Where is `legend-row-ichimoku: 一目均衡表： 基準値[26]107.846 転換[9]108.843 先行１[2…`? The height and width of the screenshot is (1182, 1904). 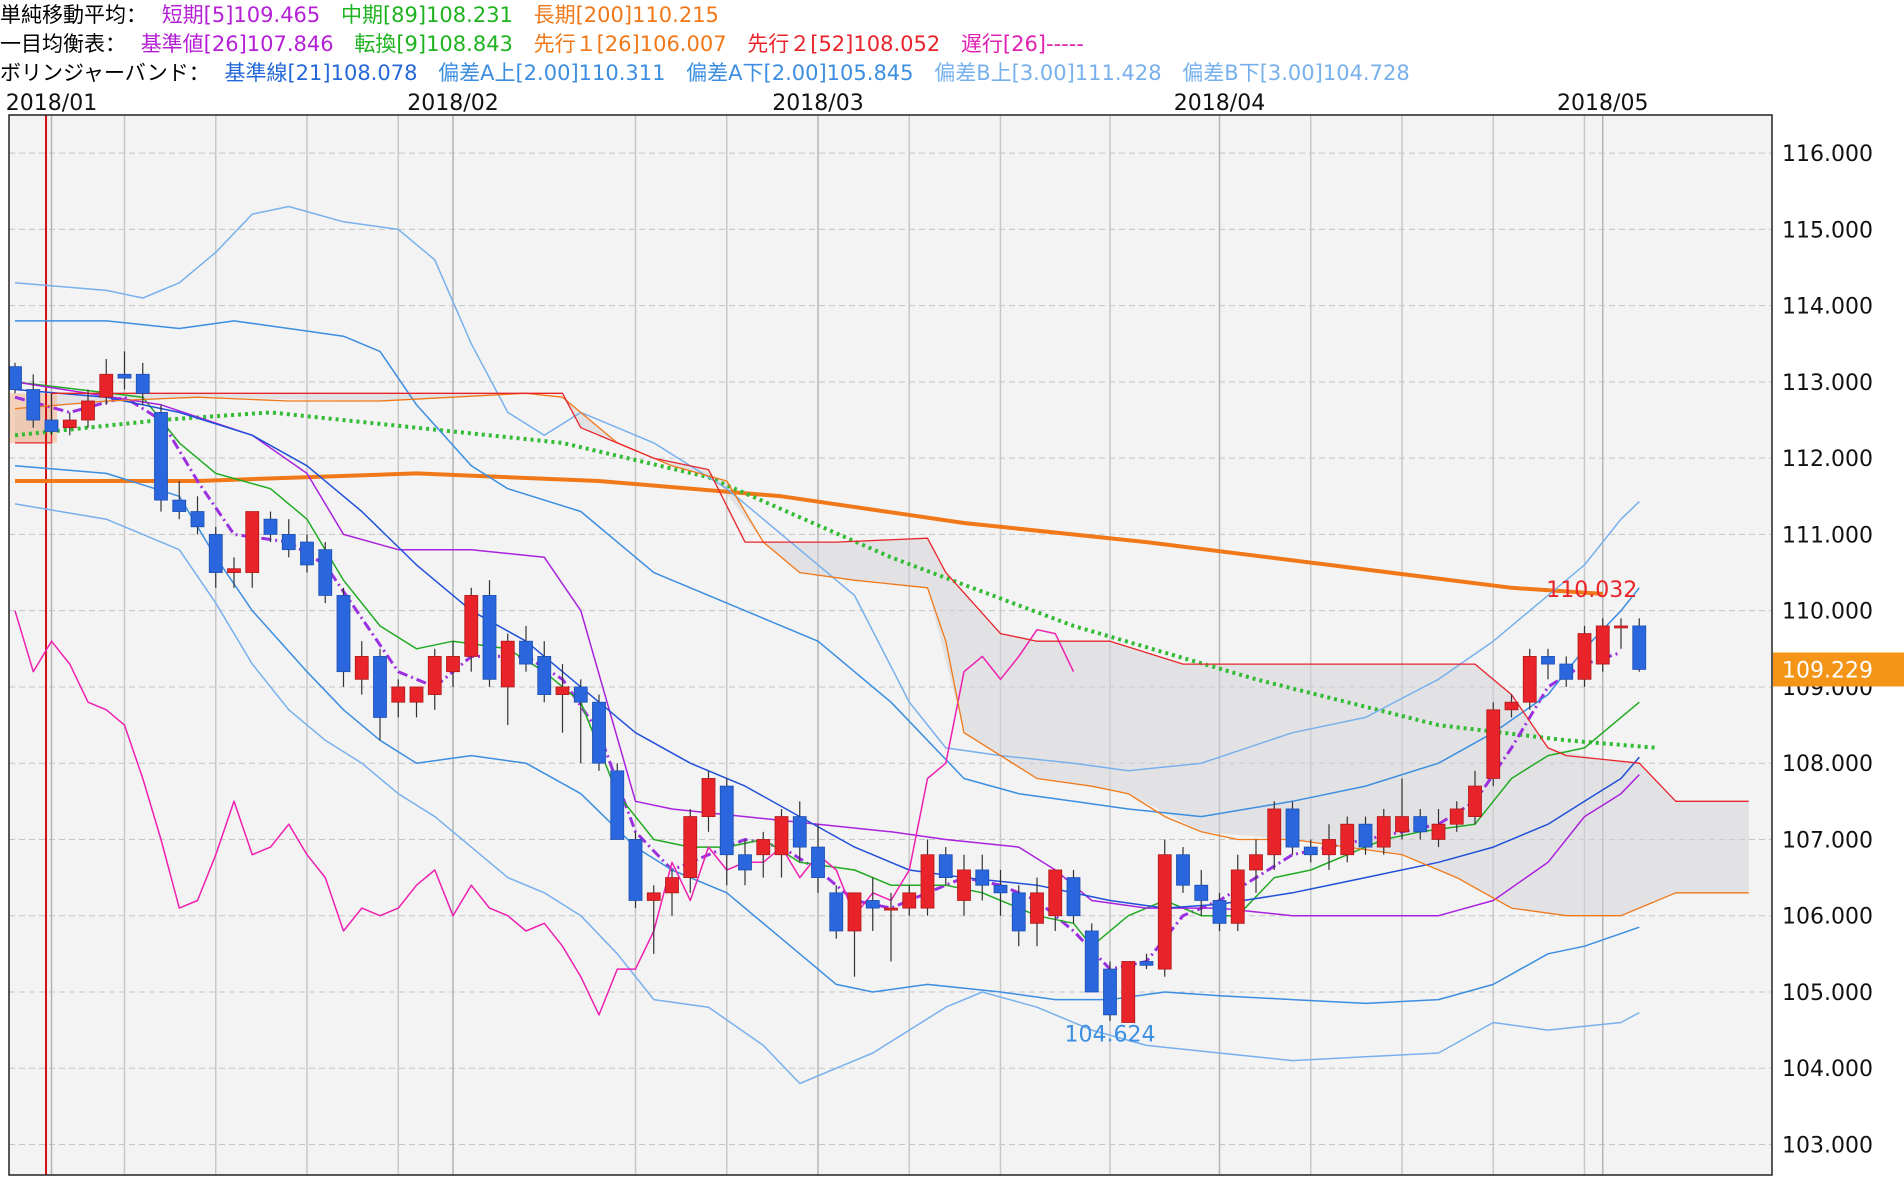 legend-row-ichimoku: 一目均衡表： 基準値[26]107.846 転換[9]108.843 先行１[2… is located at coordinates (952, 44).